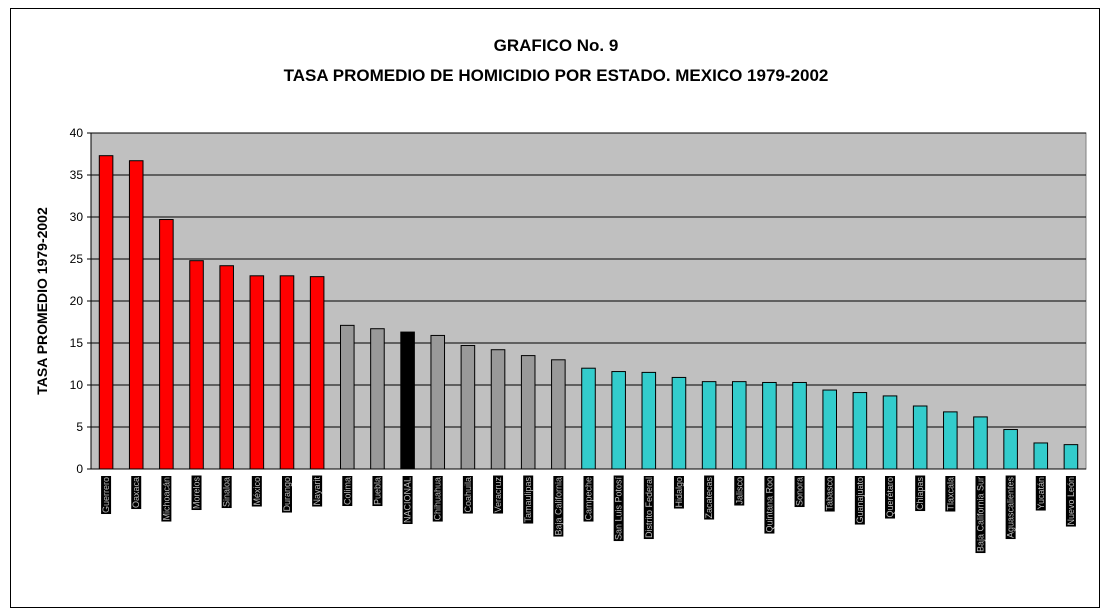 The image size is (1111, 609). I want to click on x-tick-label: Morelos, so click(197, 493).